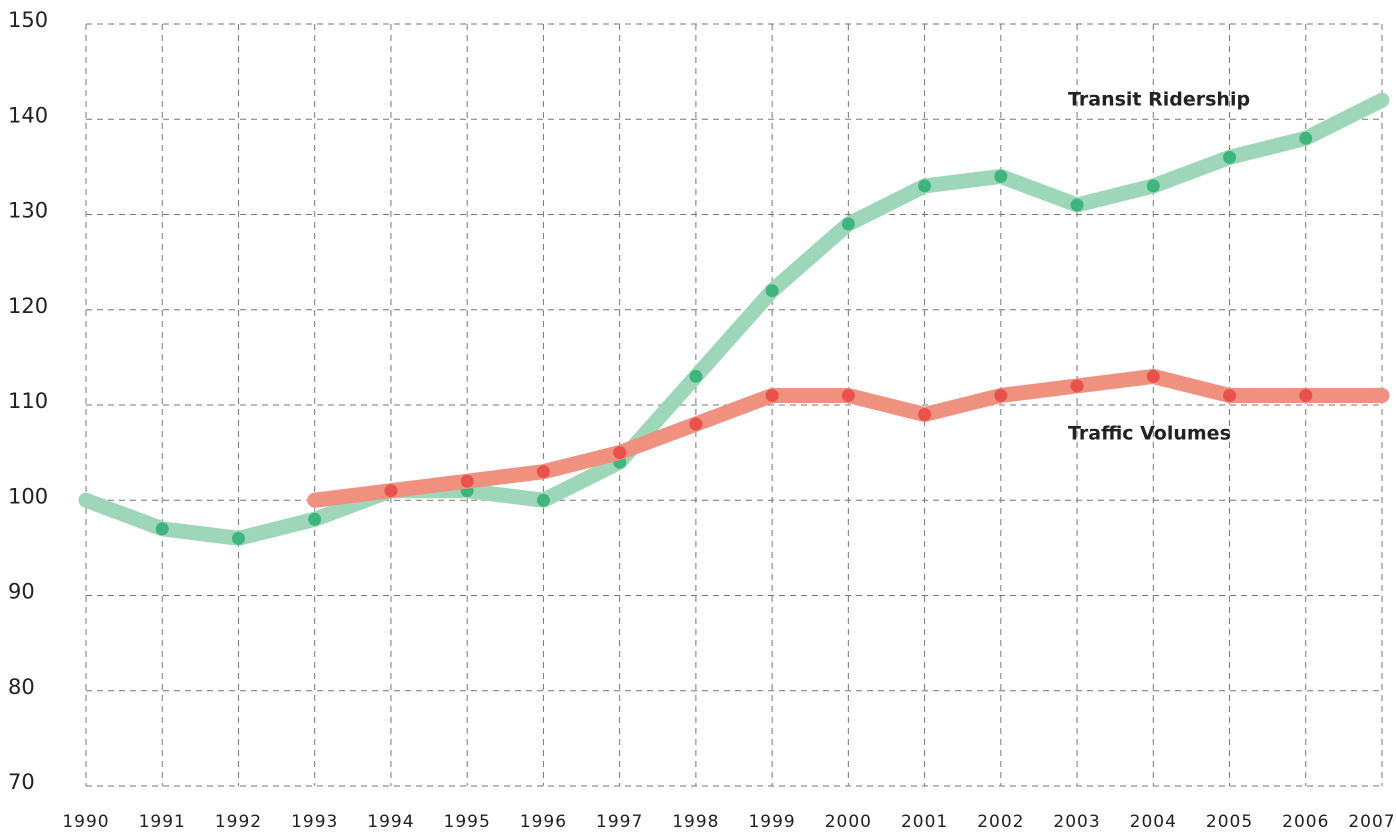 Image resolution: width=1396 pixels, height=835 pixels. I want to click on y-tick-label: 90, so click(21, 592).